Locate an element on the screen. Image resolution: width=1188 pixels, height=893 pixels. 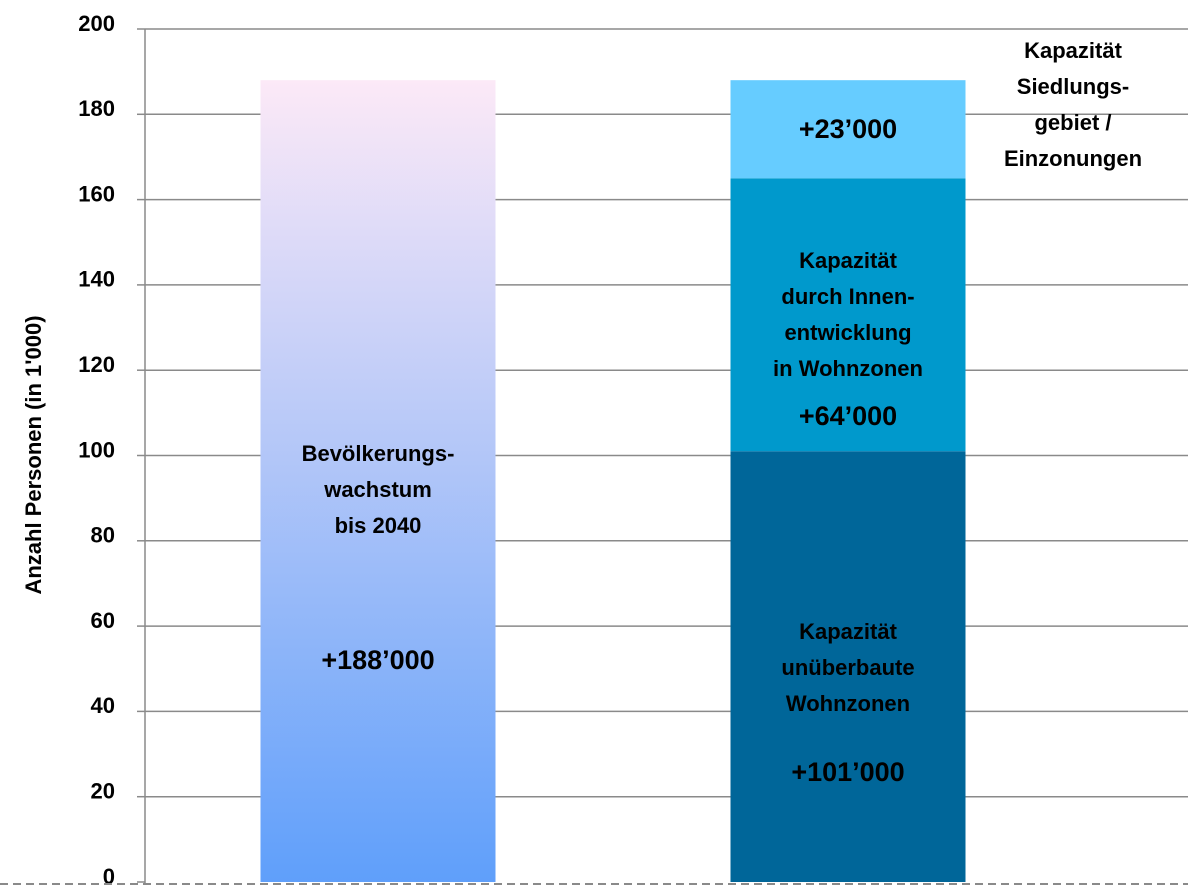
segment-label: Einzonungen is located at coordinates (1073, 158).